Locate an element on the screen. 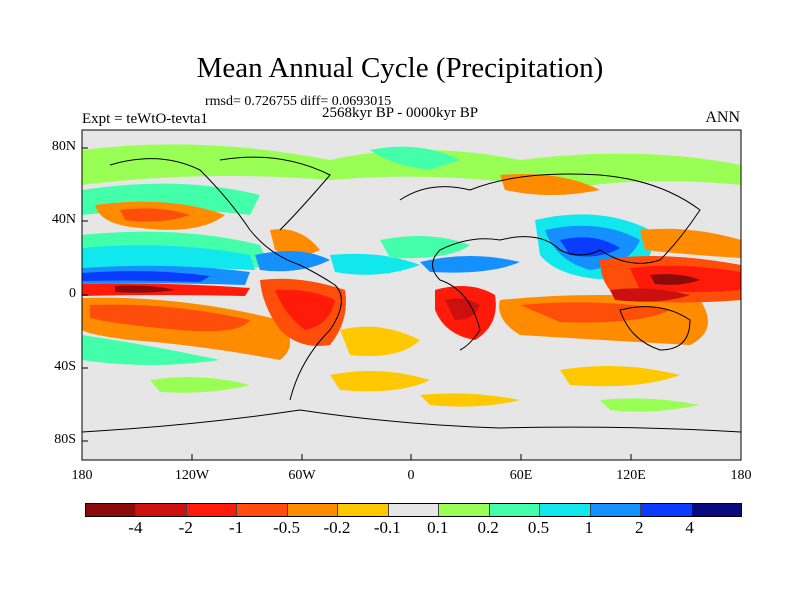  y-tick-label: 80S is located at coordinates (65, 439).